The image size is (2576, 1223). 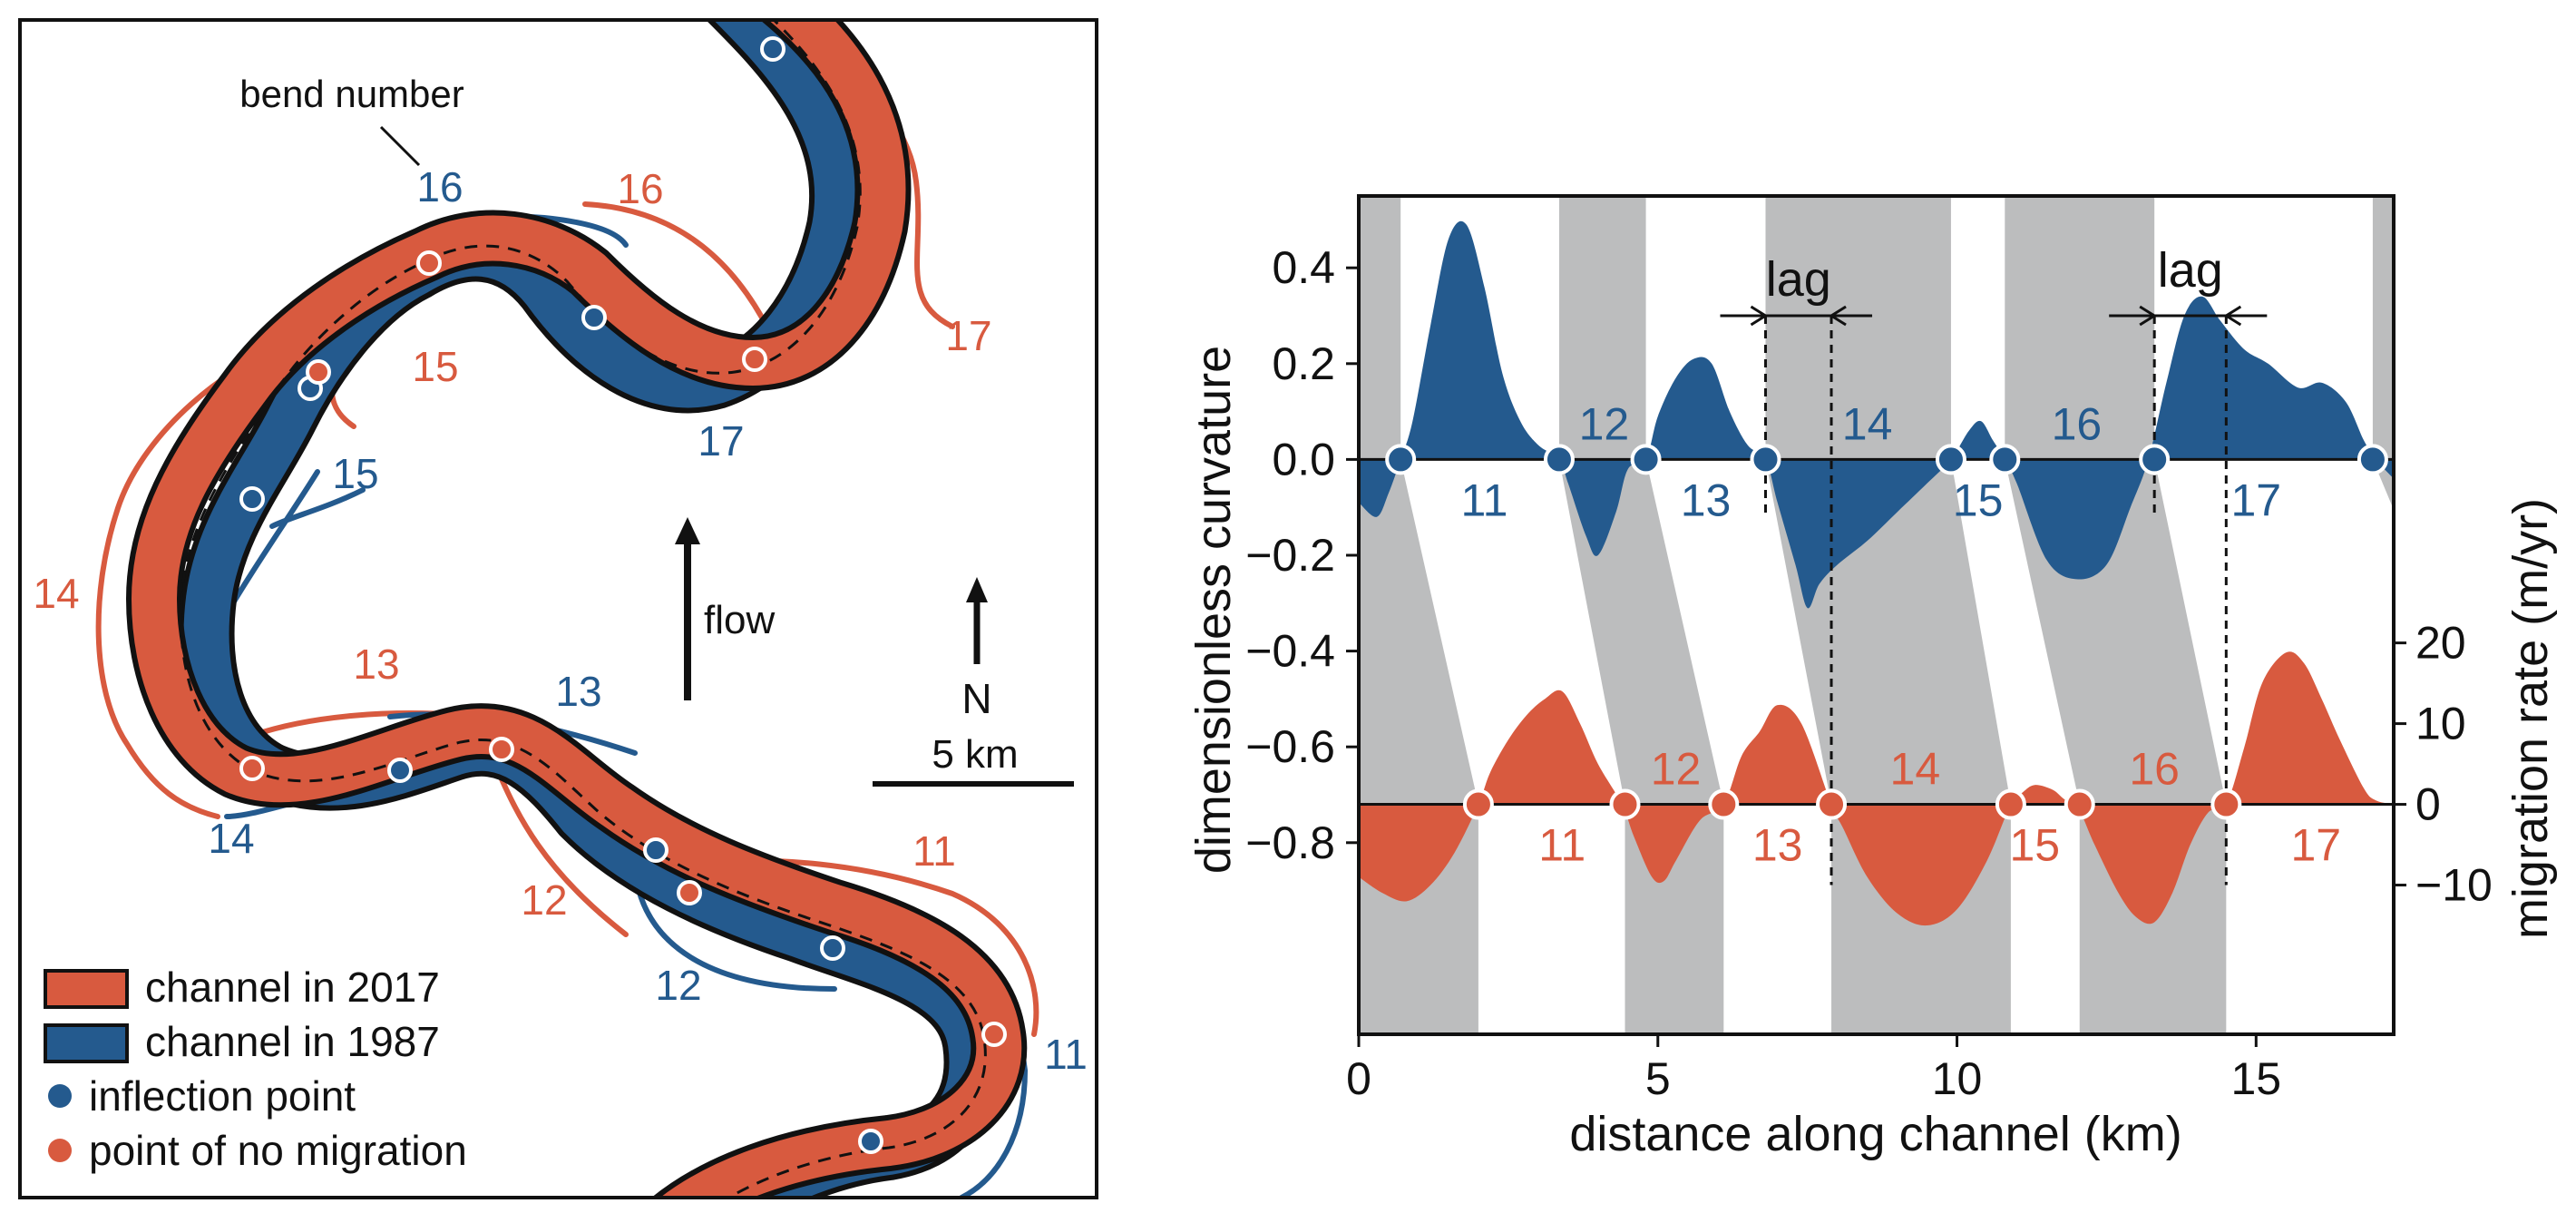 I want to click on chart-bend-labels: 11 12 13 14 15 16 17 11 12 13 14 15 16 17, so click(x=1901, y=634).